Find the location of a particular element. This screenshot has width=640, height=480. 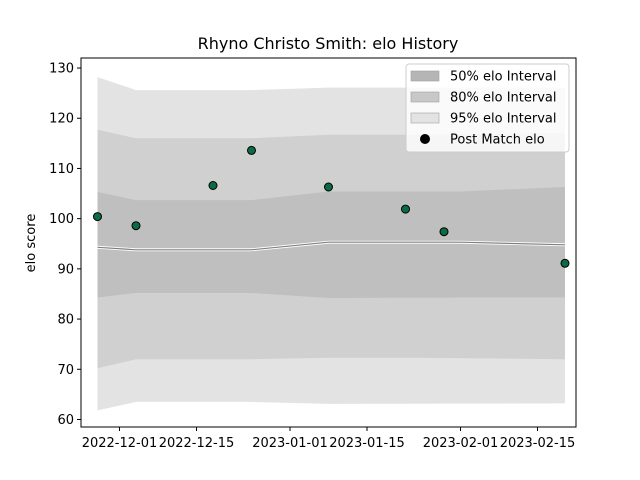

legend-label: 50% elo Interval is located at coordinates (503, 77).